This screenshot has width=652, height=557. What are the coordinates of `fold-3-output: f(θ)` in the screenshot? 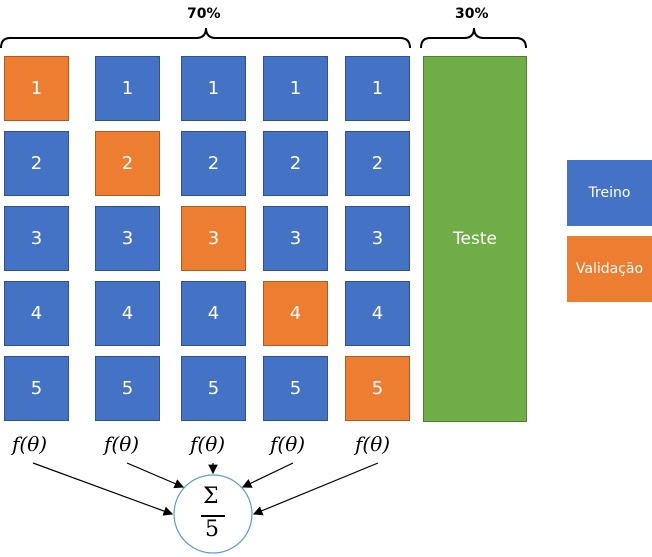 It's located at (208, 444).